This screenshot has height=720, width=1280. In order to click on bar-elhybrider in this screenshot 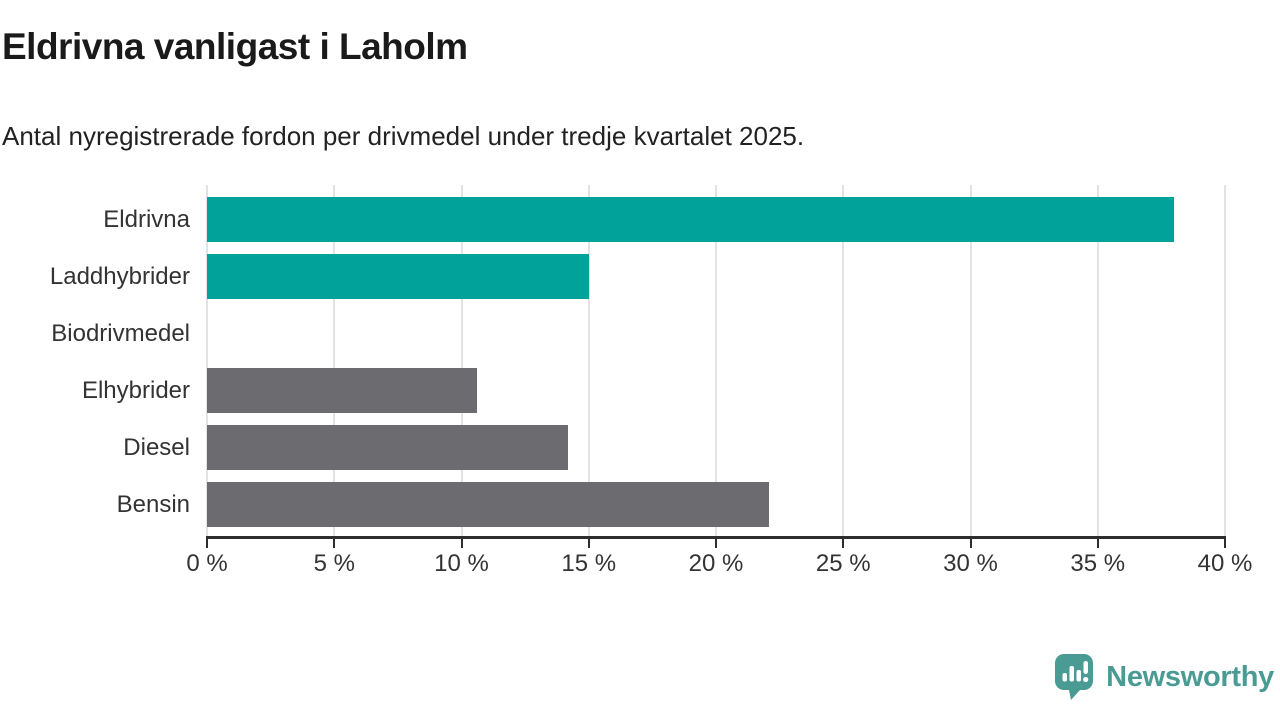, I will do `click(342, 390)`.